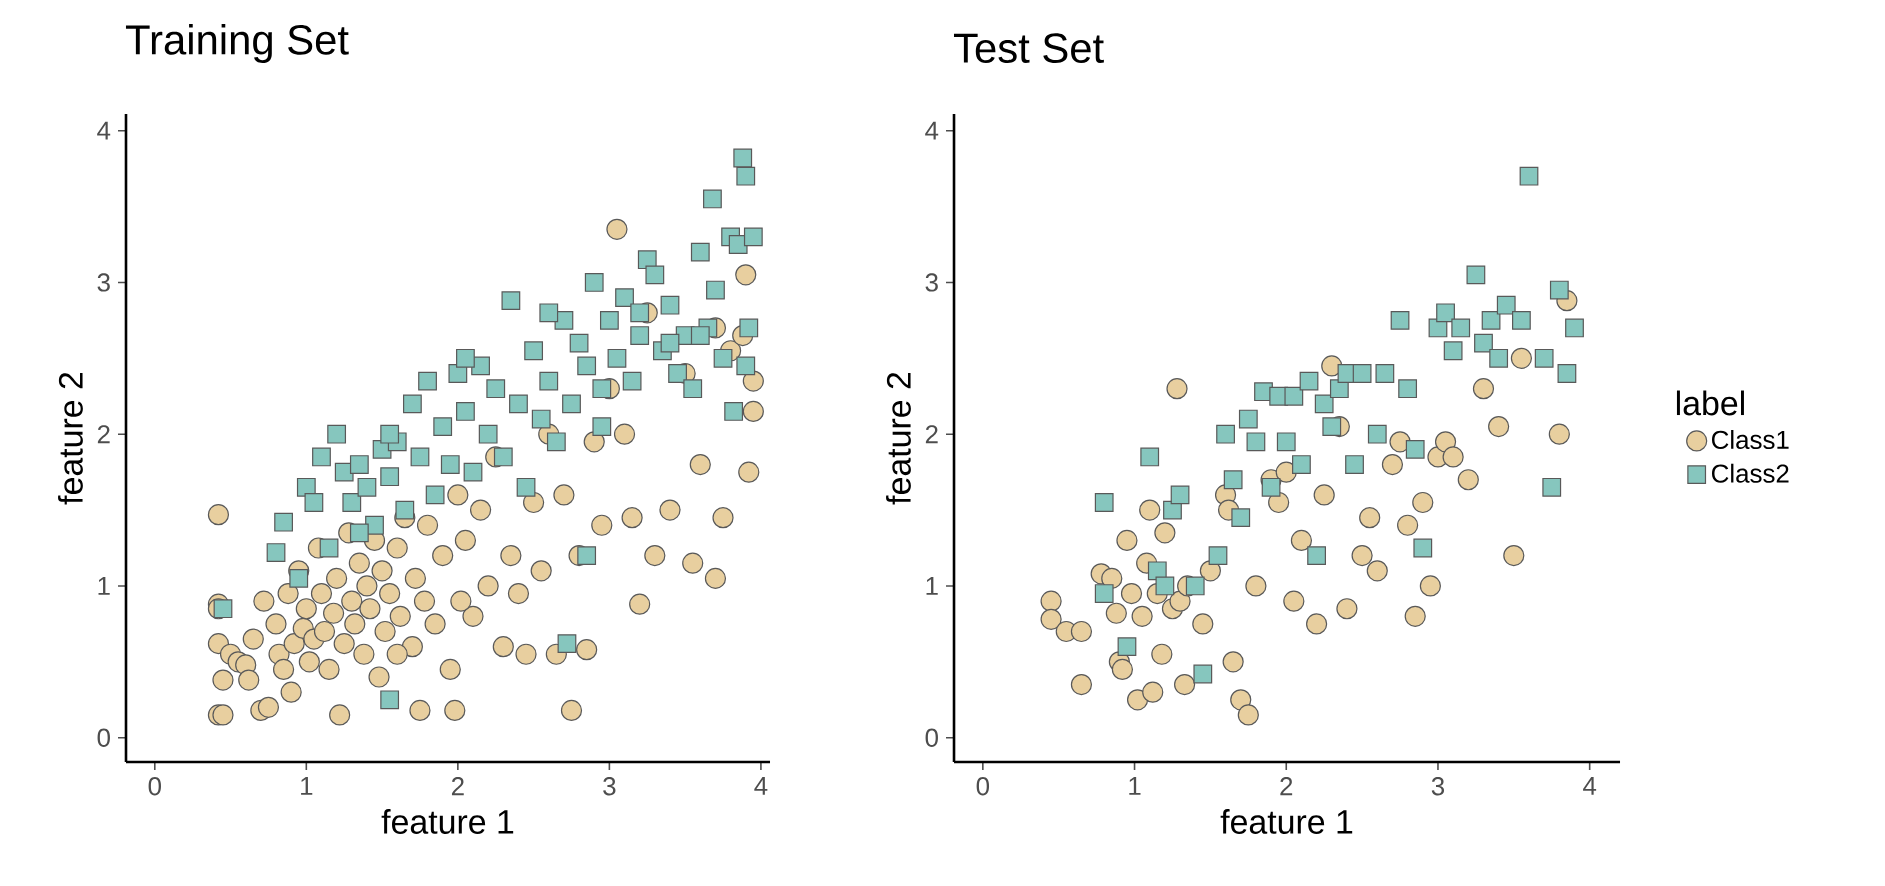 This screenshot has height=886, width=1885. What do you see at coordinates (237, 43) in the screenshot?
I see `chart-title: Training Set` at bounding box center [237, 43].